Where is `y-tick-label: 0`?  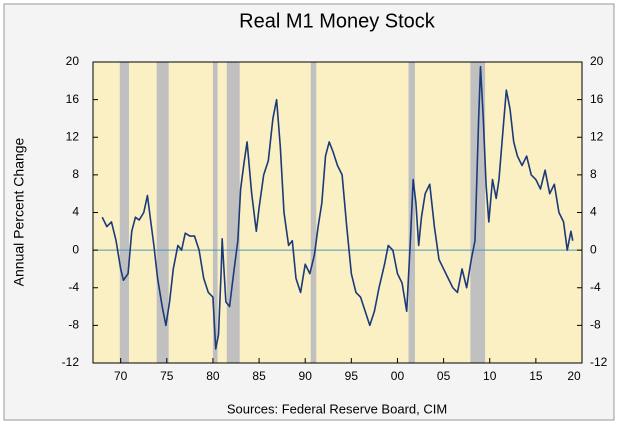 y-tick-label: 0 is located at coordinates (75, 249).